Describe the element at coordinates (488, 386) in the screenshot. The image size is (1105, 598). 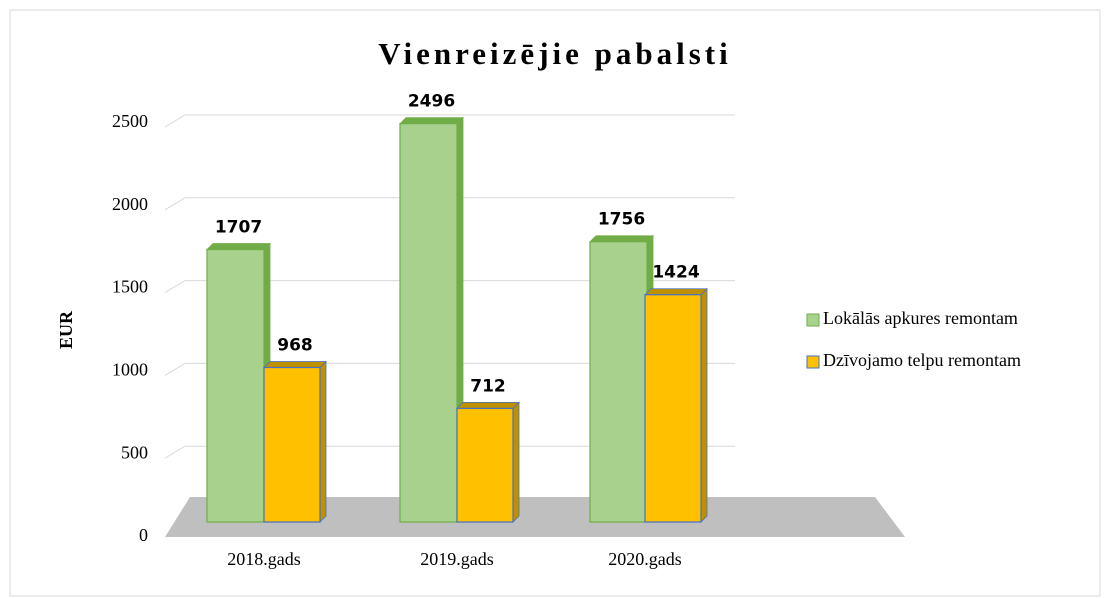
I see `data-label: 712` at that location.